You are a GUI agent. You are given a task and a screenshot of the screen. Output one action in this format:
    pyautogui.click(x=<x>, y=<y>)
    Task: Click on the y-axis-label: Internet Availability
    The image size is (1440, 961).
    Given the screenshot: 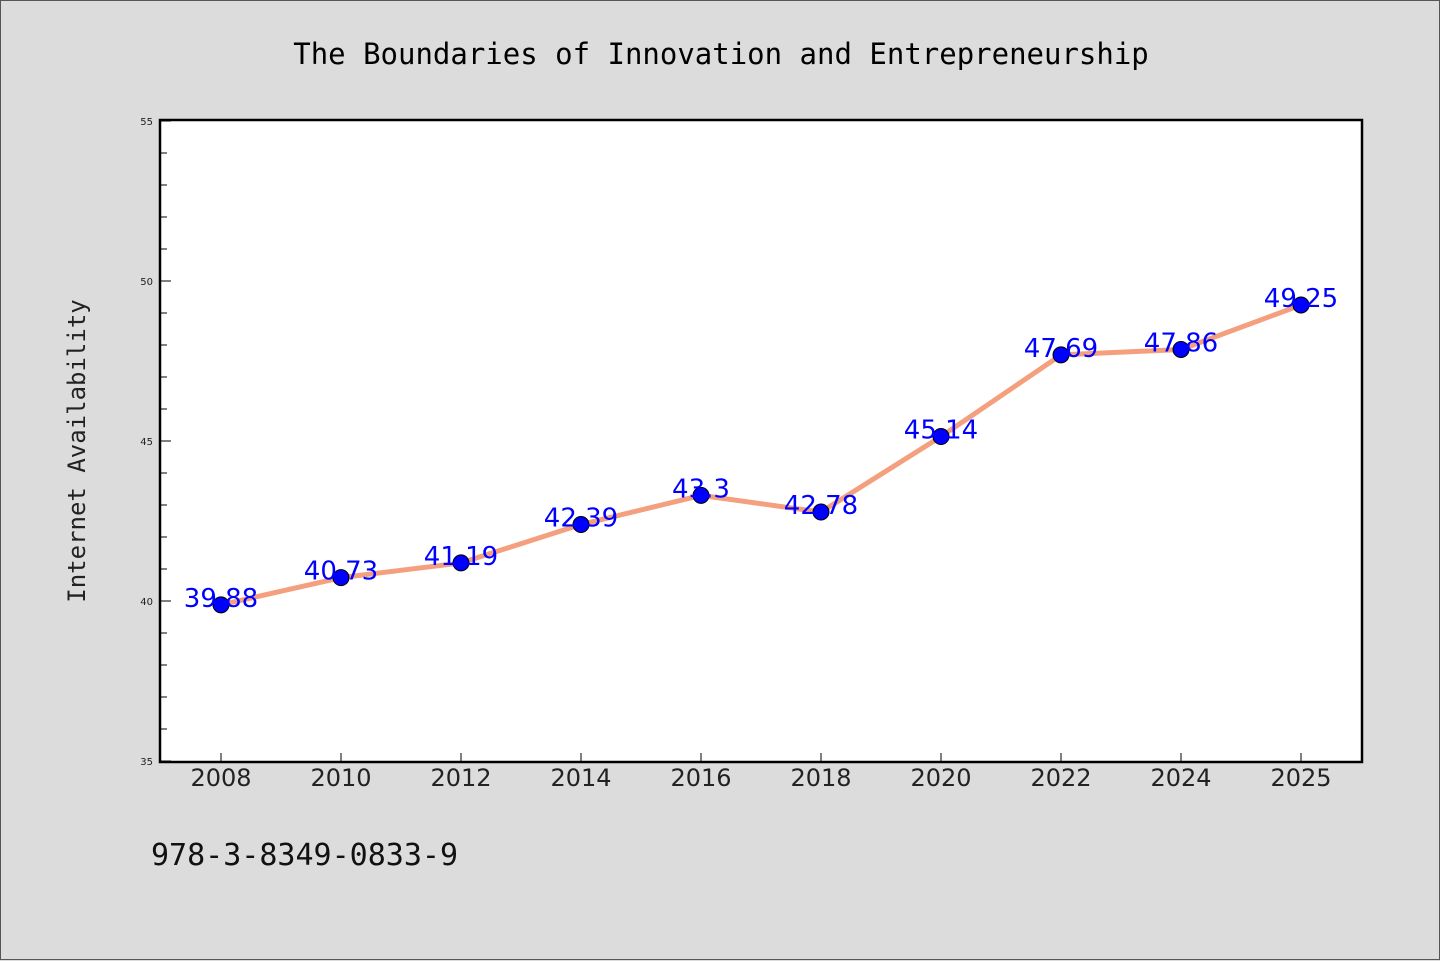 What is the action you would take?
    pyautogui.click(x=77, y=450)
    